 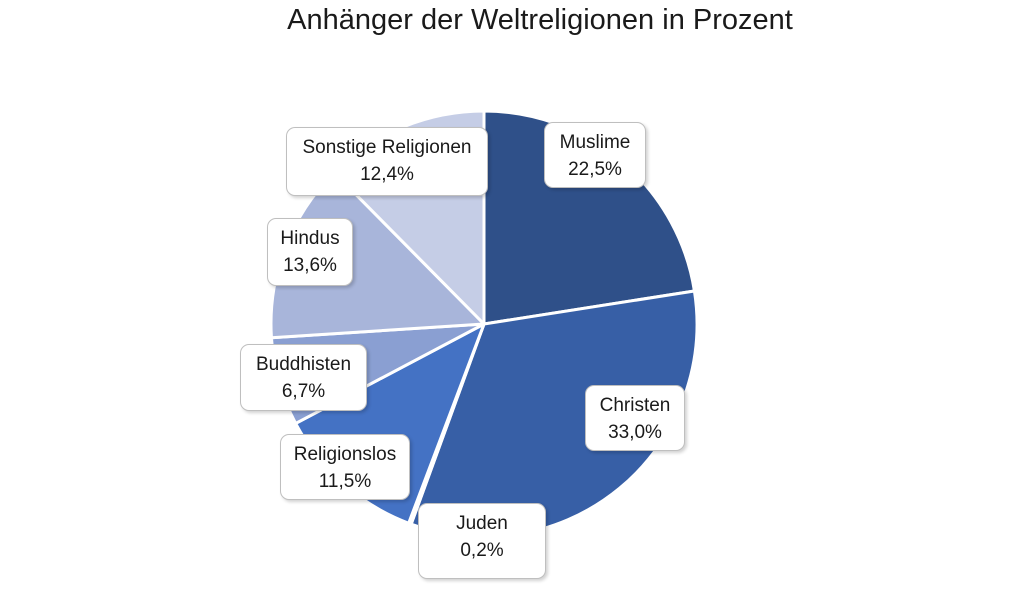 I want to click on data-label-juden: Juden 0,2%, so click(x=482, y=541).